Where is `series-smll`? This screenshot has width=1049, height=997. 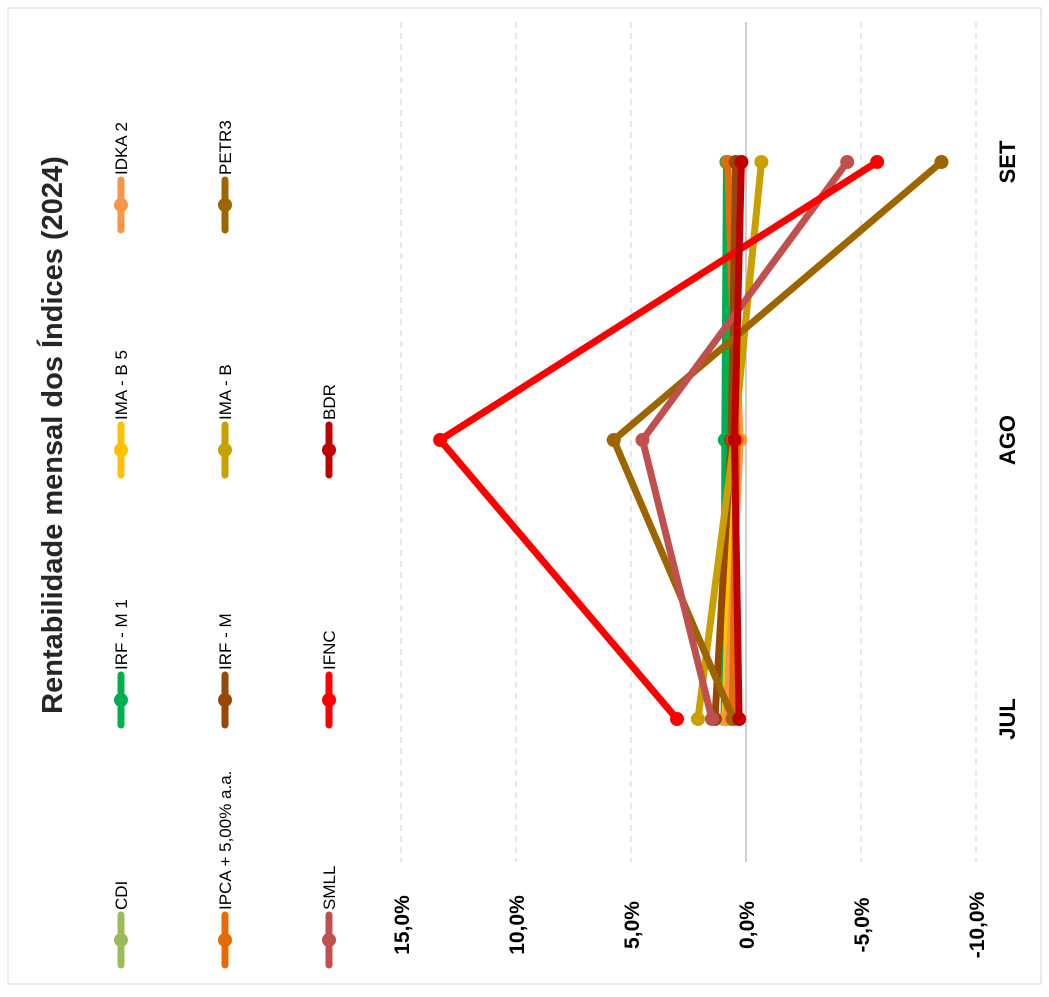 series-smll is located at coordinates (745, 440).